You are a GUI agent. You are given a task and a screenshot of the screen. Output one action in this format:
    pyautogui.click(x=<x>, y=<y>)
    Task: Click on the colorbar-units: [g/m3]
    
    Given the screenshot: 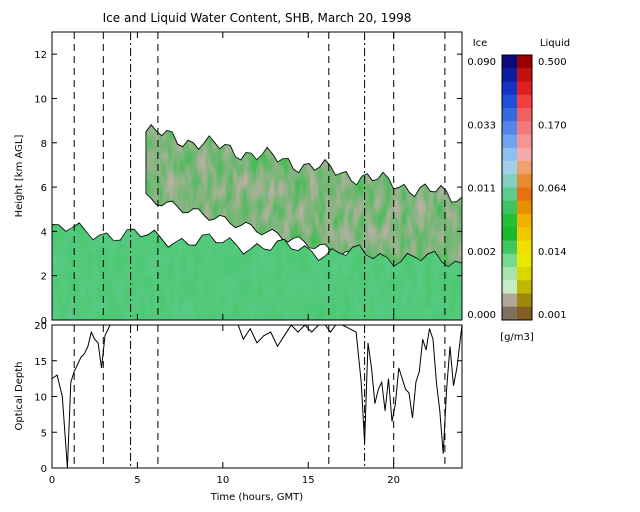 What is the action you would take?
    pyautogui.click(x=517, y=337)
    